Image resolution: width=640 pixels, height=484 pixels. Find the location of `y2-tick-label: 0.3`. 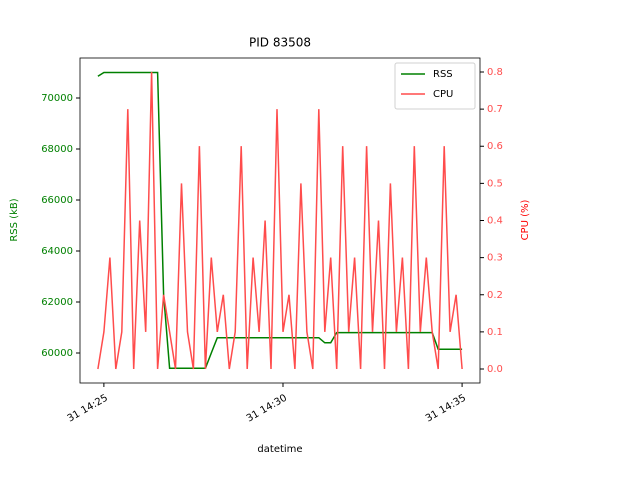

y2-tick-label: 0.3 is located at coordinates (495, 258).